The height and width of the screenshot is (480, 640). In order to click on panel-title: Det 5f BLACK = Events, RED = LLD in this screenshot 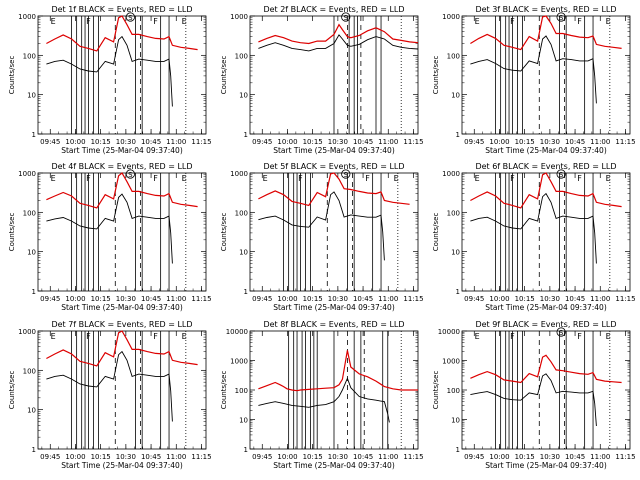, I will do `click(333, 166)`.